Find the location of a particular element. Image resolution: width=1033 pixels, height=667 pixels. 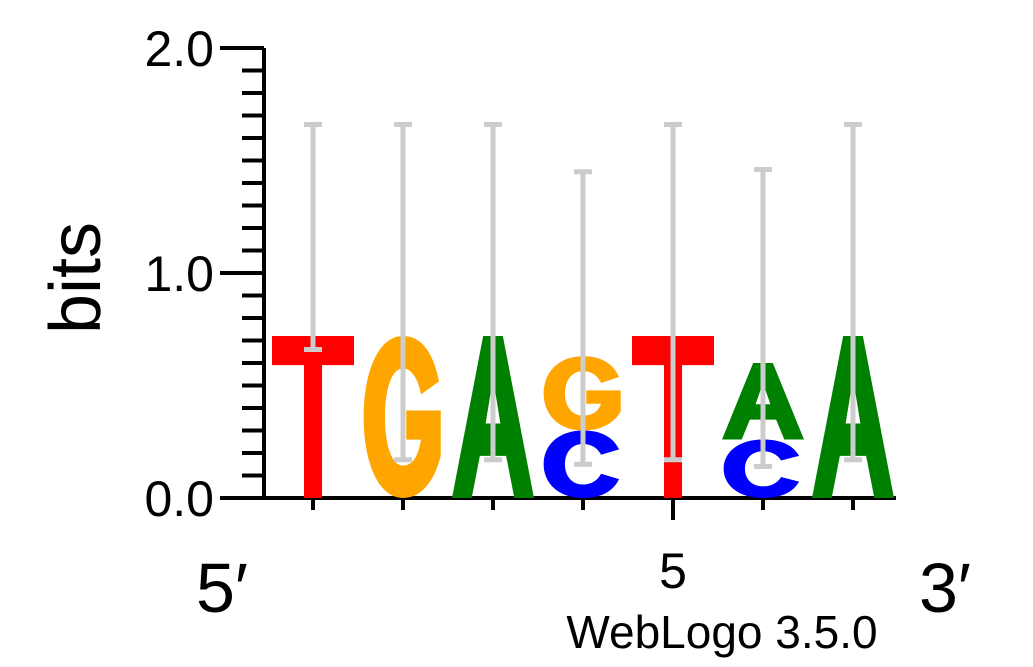

y-axis: 0.0 1.0 2.0 is located at coordinates (205, 274).